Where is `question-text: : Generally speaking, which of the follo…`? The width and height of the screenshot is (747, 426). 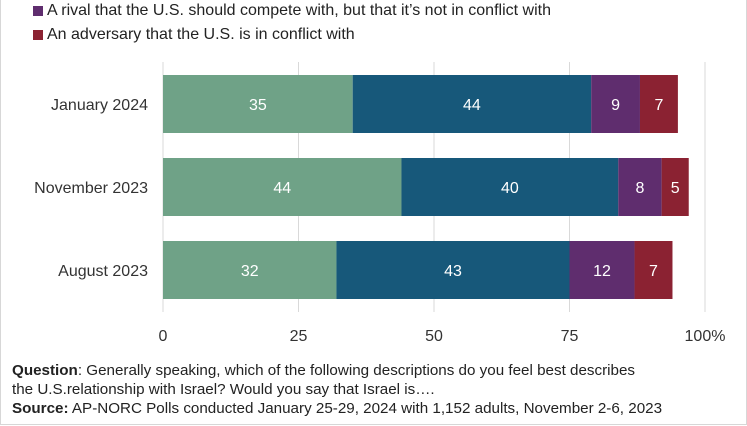
question-text: : Generally speaking, which of the follo… is located at coordinates (356, 370).